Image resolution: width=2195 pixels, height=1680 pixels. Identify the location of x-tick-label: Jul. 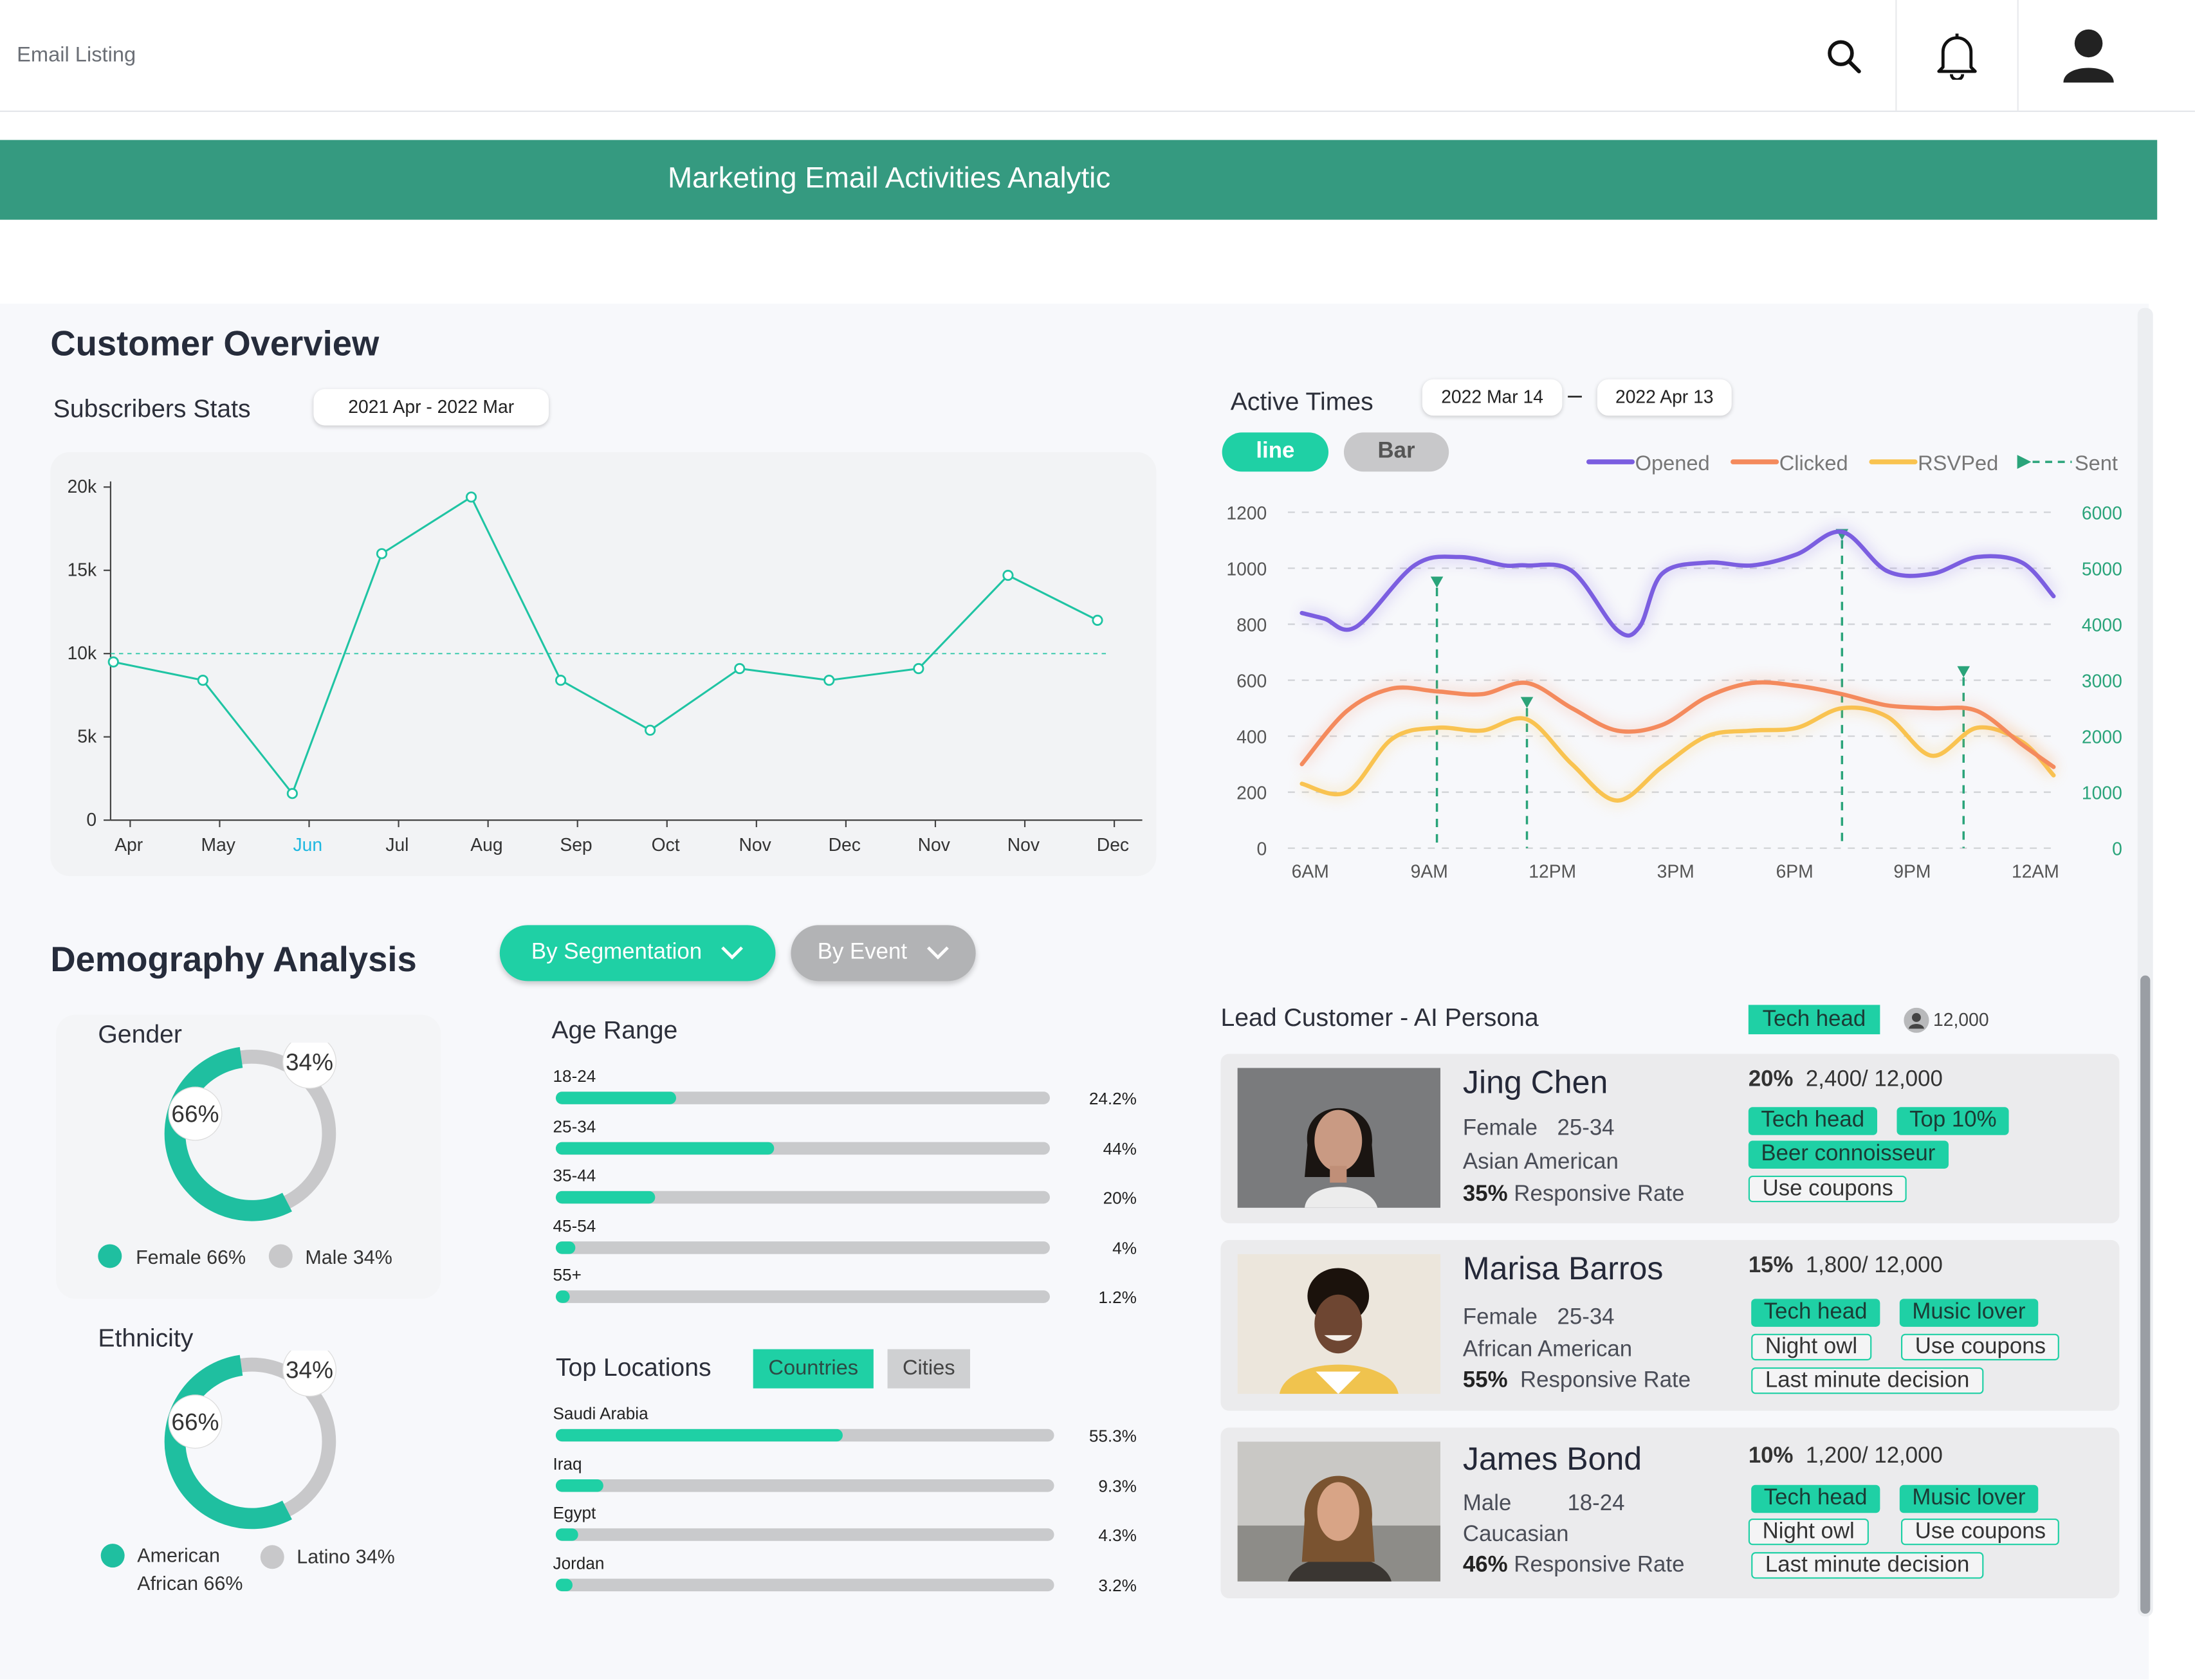
(397, 844).